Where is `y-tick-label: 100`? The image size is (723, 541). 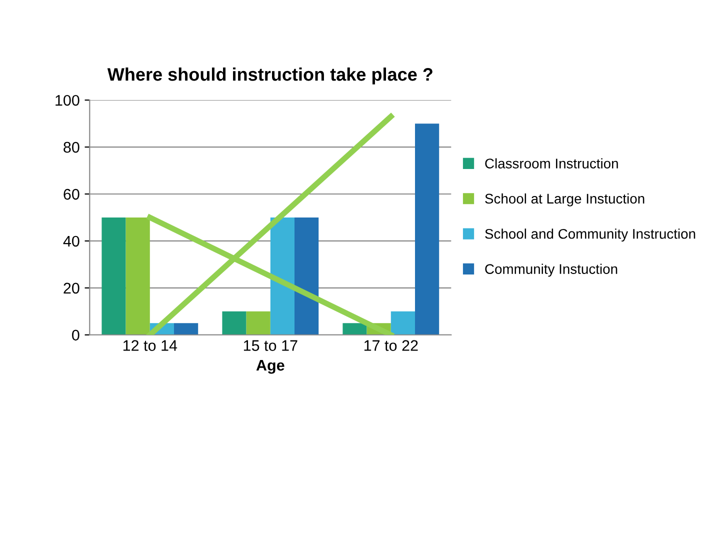
y-tick-label: 100 is located at coordinates (68, 100).